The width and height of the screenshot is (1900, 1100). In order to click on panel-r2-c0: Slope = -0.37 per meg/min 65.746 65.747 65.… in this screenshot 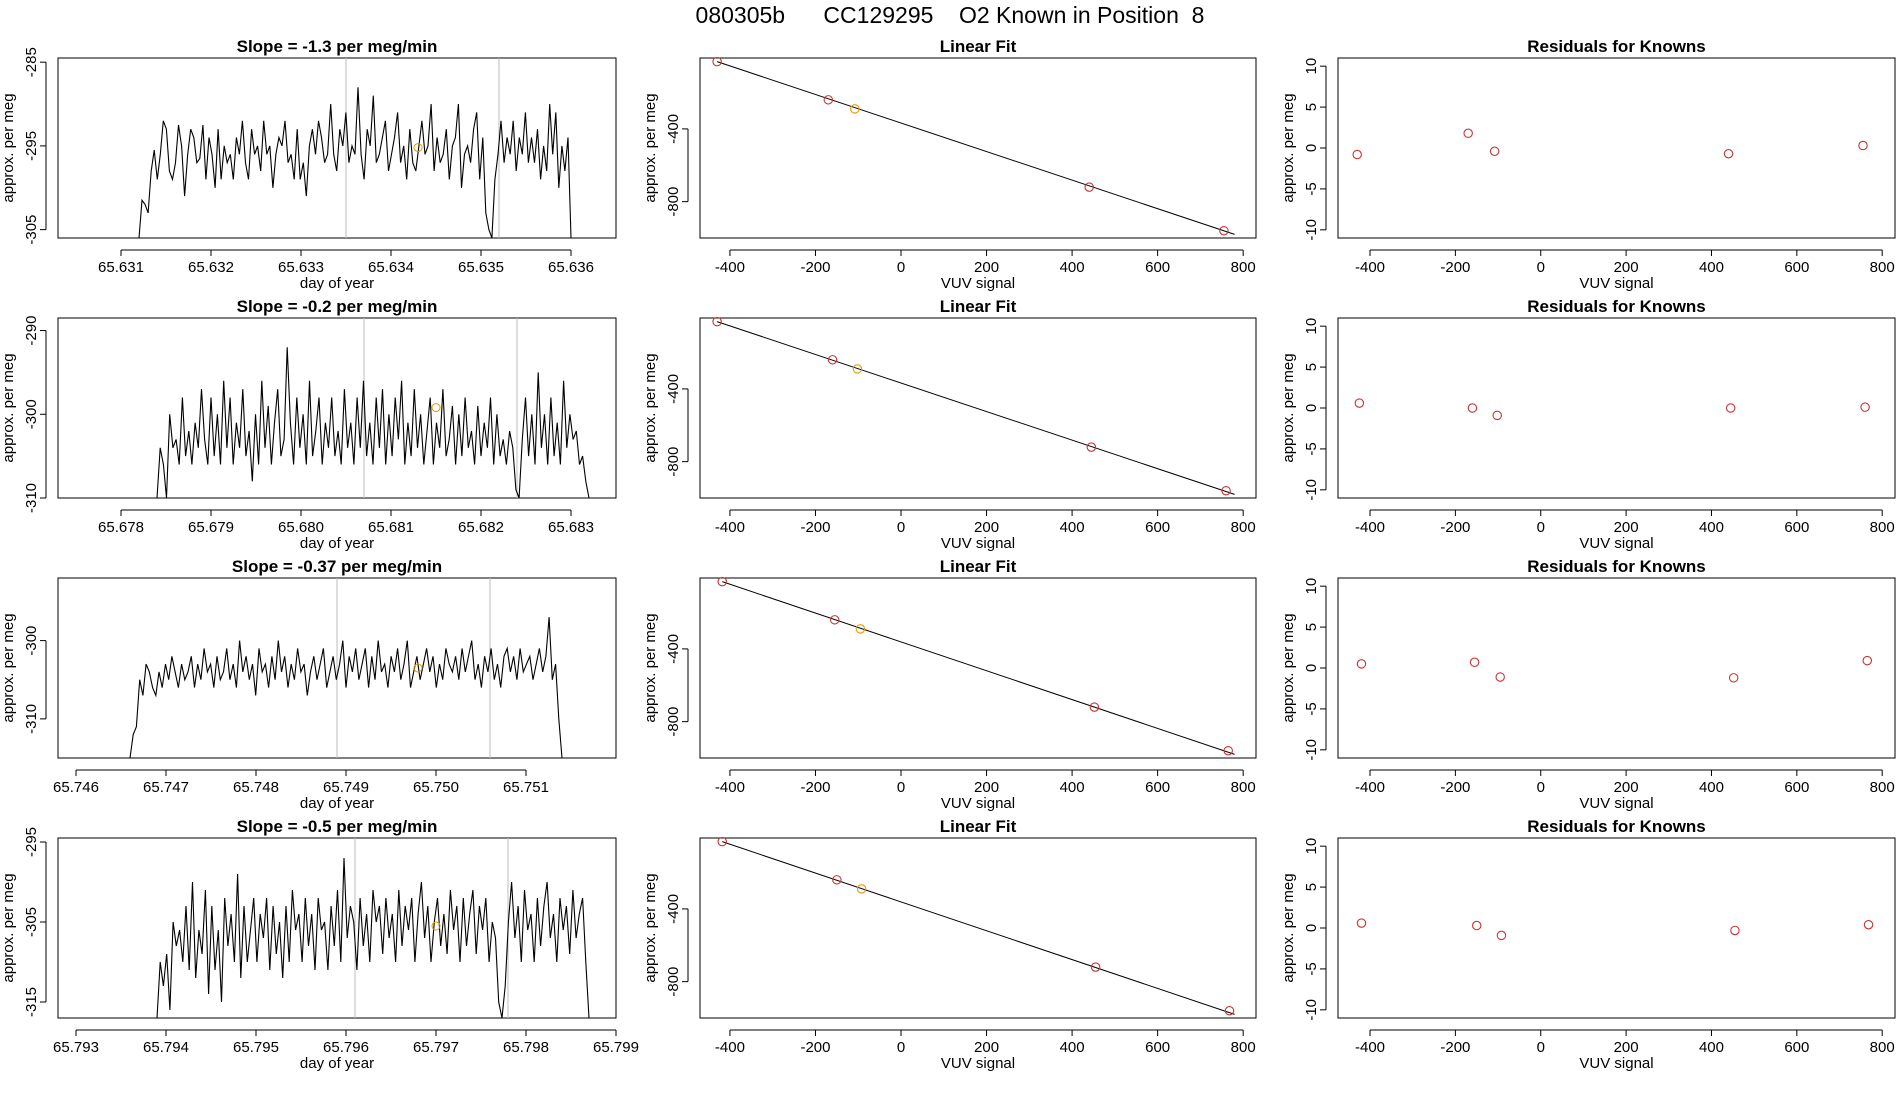, I will do `click(308, 684)`.